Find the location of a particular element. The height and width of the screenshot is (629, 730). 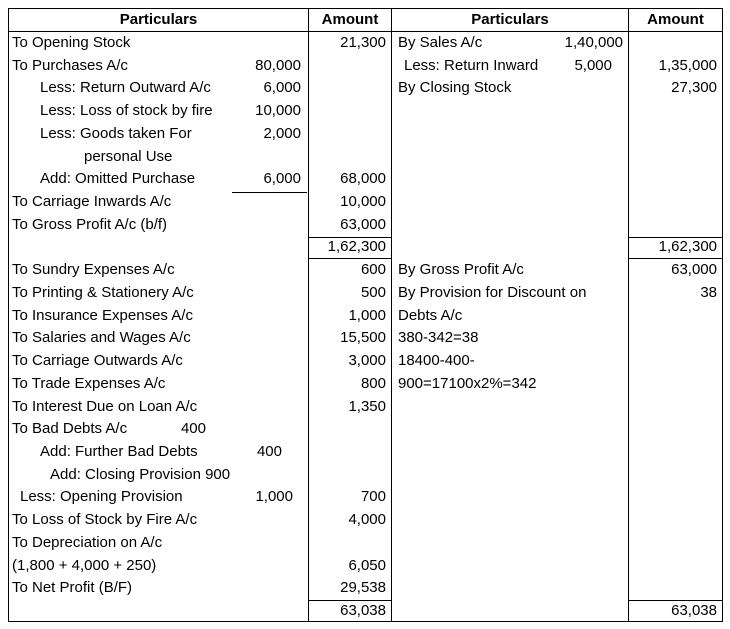

particular: To Insurance Expenses A/c is located at coordinates (102, 315).